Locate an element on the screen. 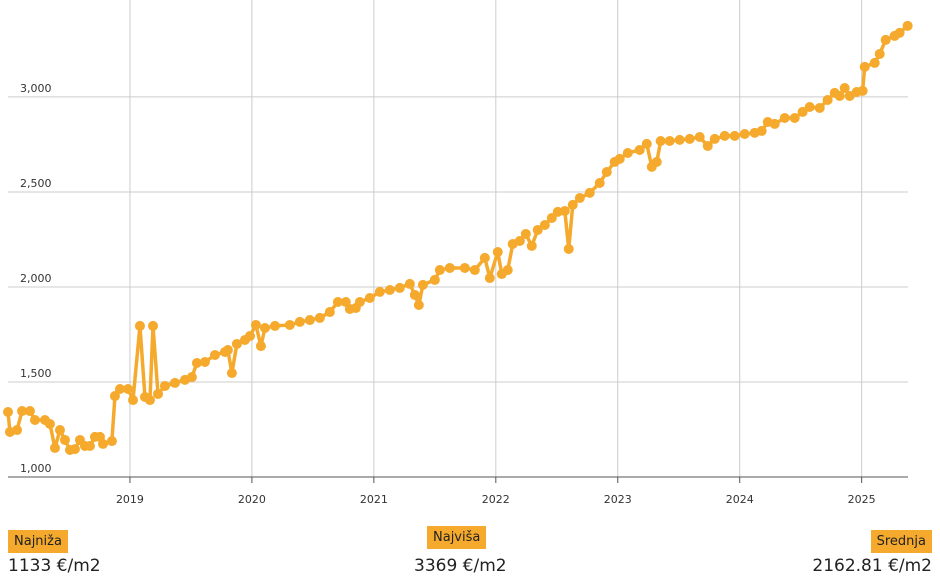 The width and height of the screenshot is (940, 583). x-tick-label: 2022 is located at coordinates (496, 499).